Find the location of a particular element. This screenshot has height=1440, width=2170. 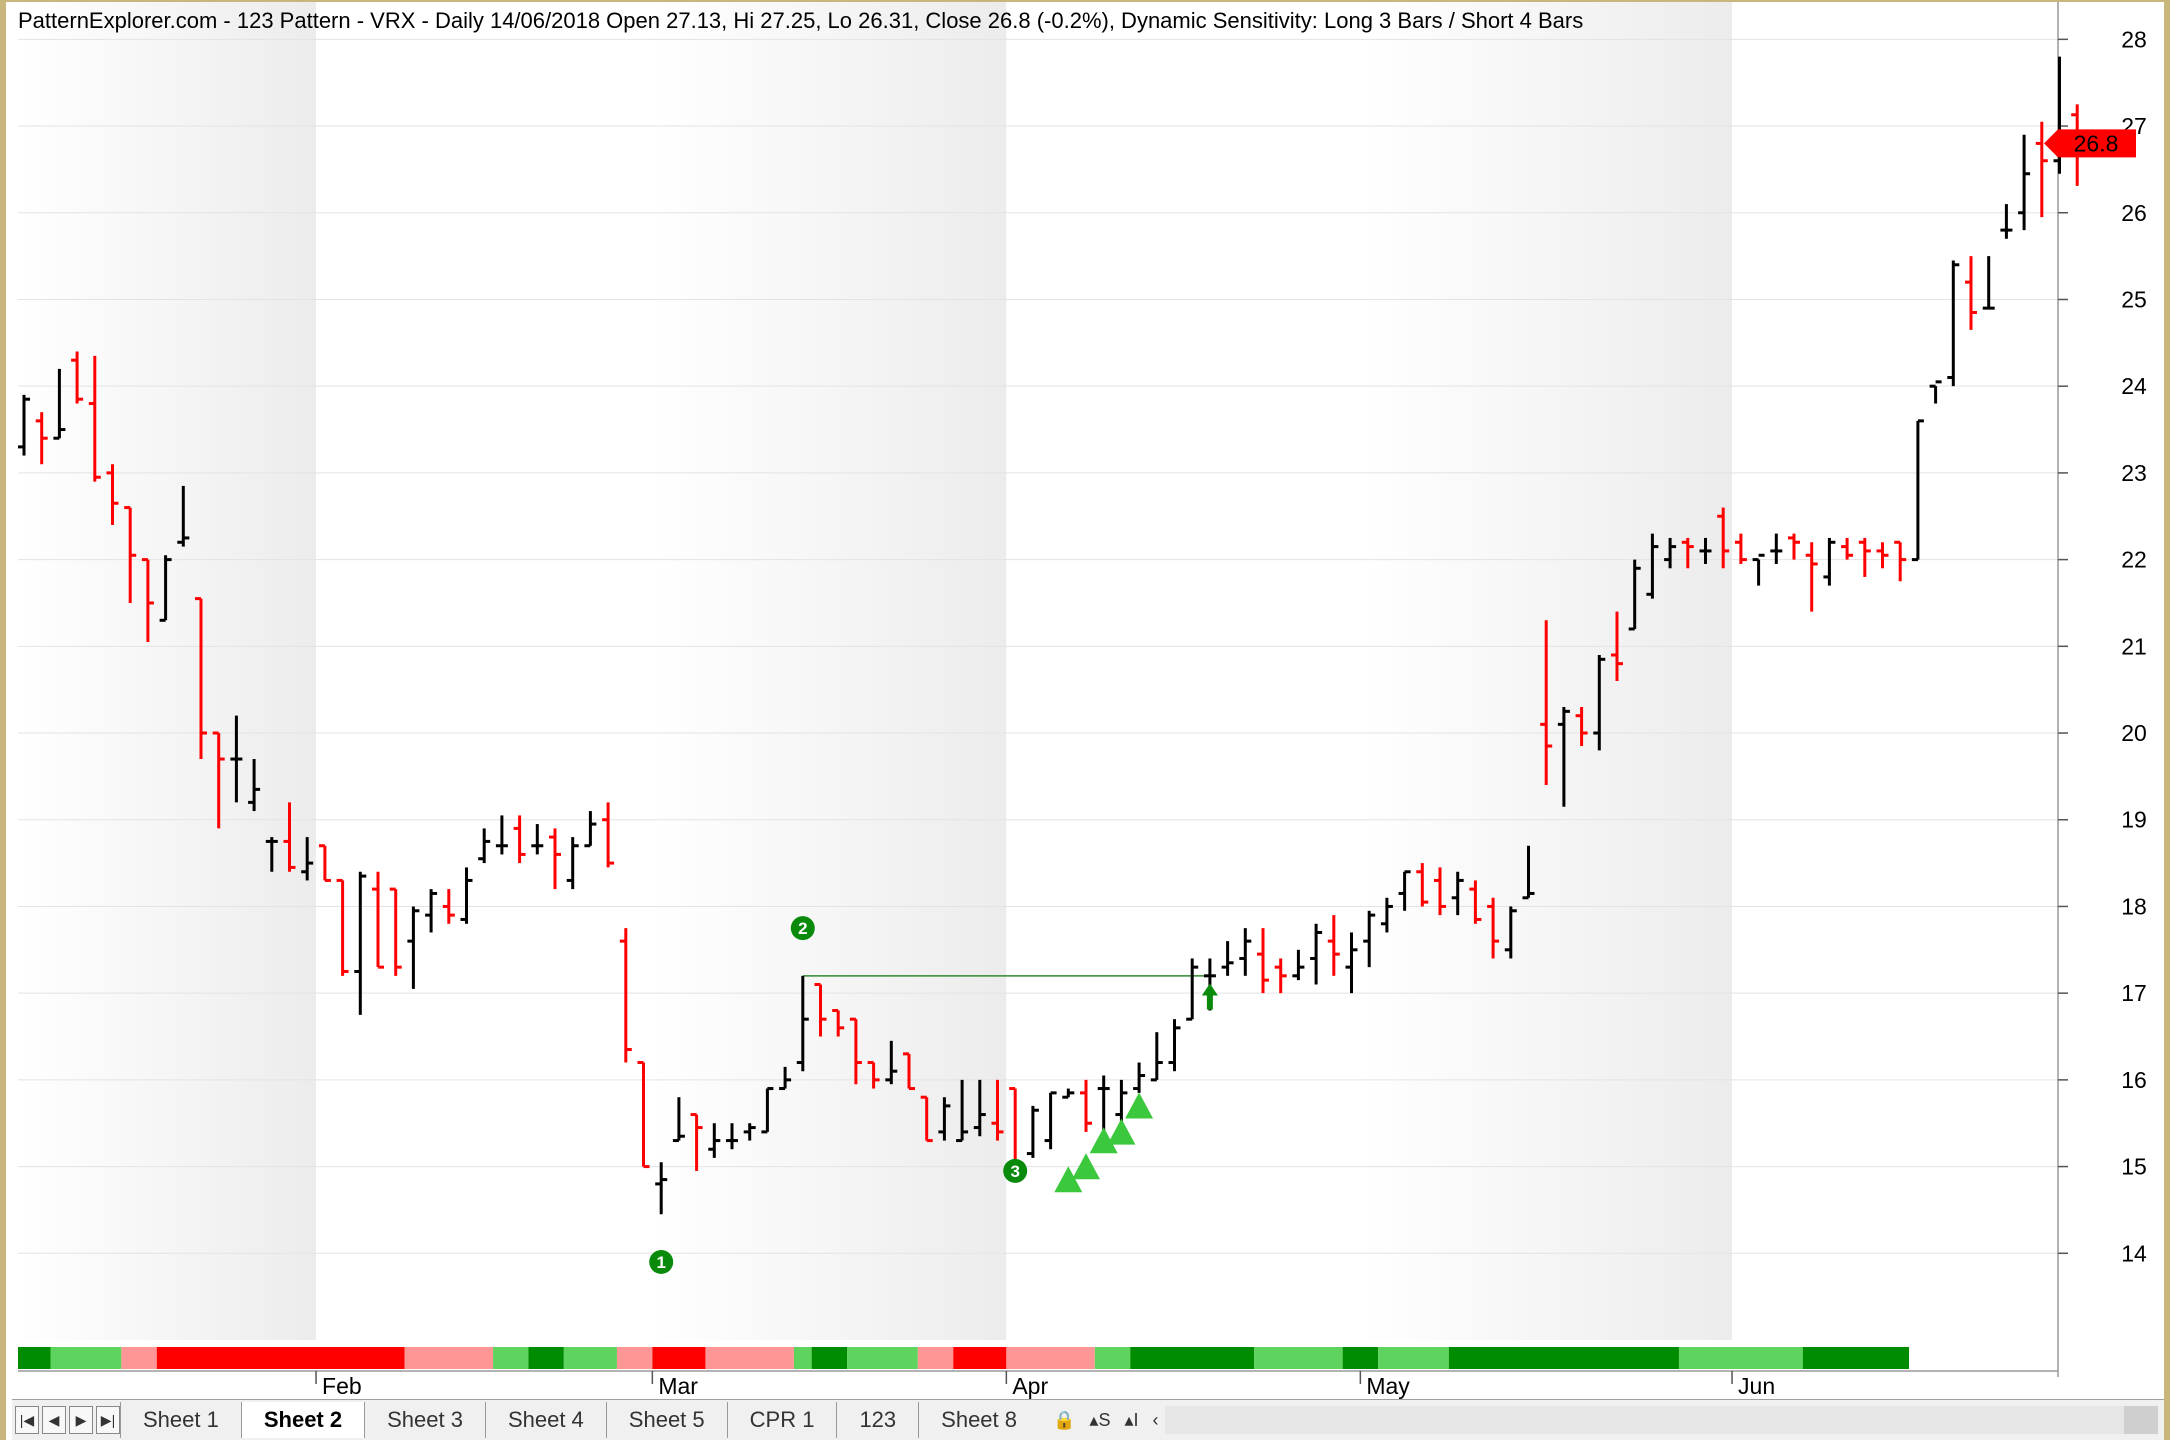

first-sheet-button: |◀ is located at coordinates (27, 1420).